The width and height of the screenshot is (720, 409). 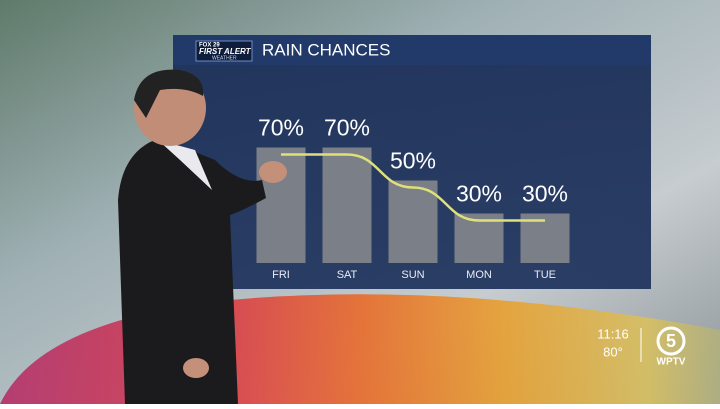 I want to click on x-tick-label: MON, so click(x=479, y=275).